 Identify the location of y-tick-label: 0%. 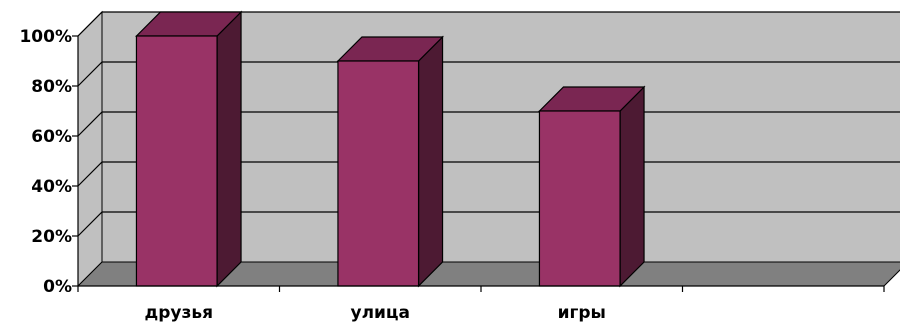
(57, 287).